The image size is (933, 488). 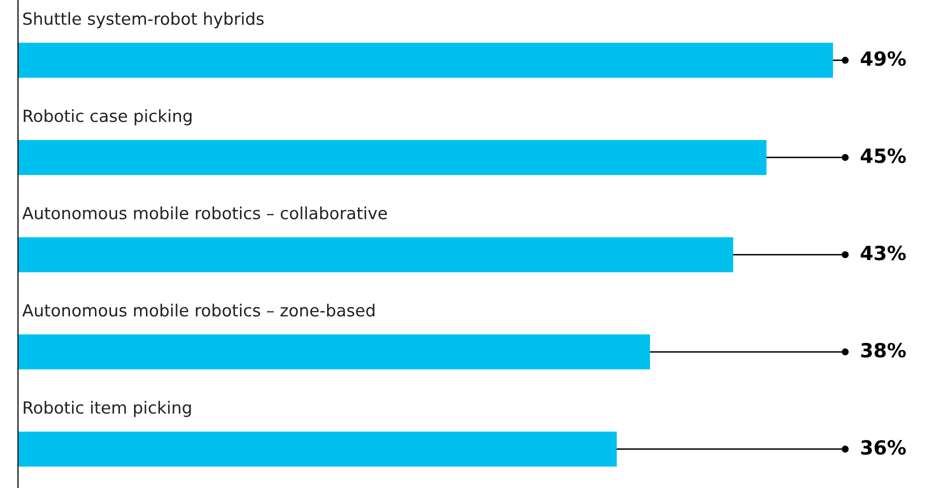 What do you see at coordinates (883, 253) in the screenshot?
I see `data-label: 43%` at bounding box center [883, 253].